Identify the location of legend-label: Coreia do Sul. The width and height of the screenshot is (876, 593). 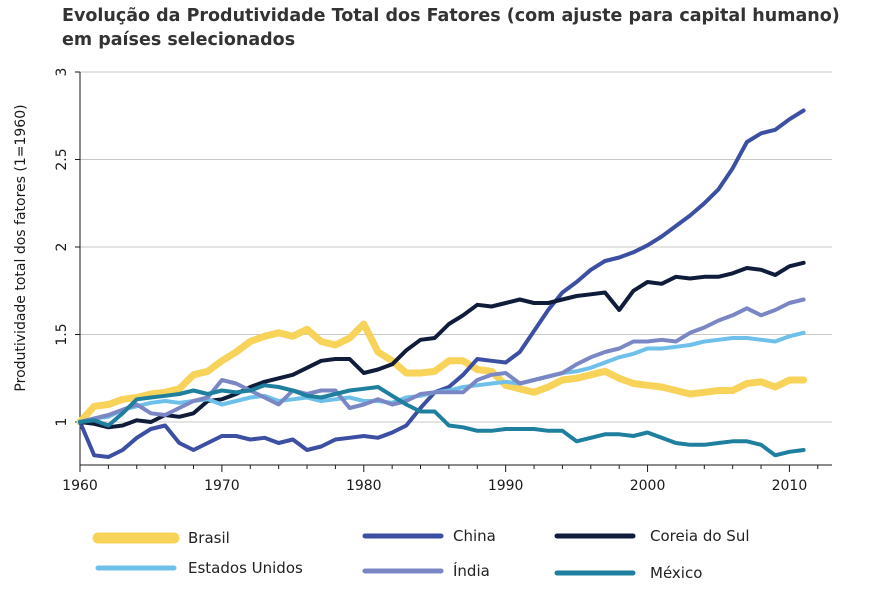
(700, 536).